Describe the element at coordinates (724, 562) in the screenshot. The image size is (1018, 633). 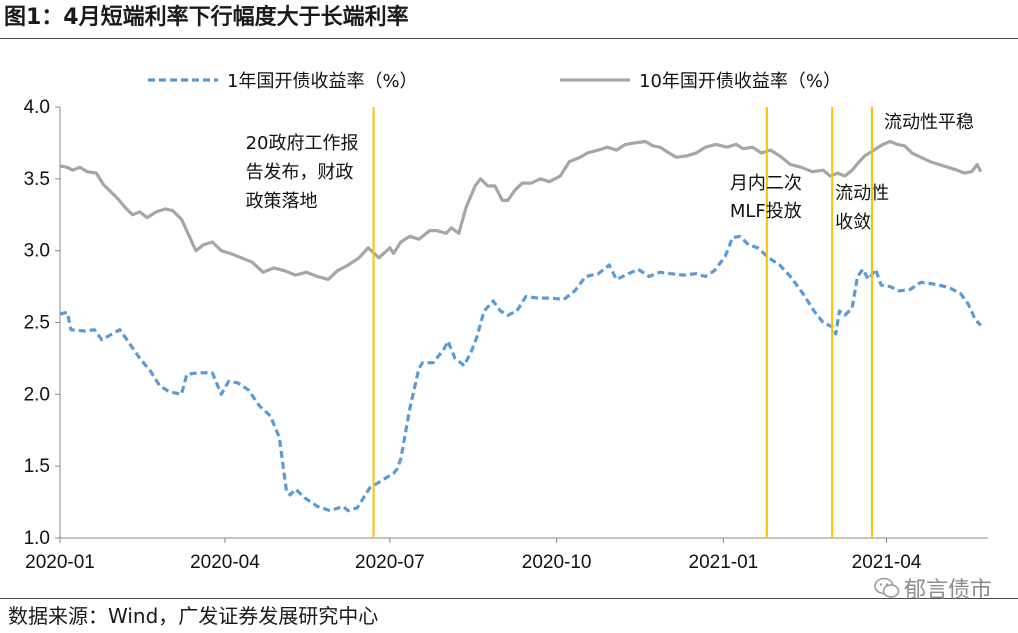
I see `x-tick-label: 2021-01` at that location.